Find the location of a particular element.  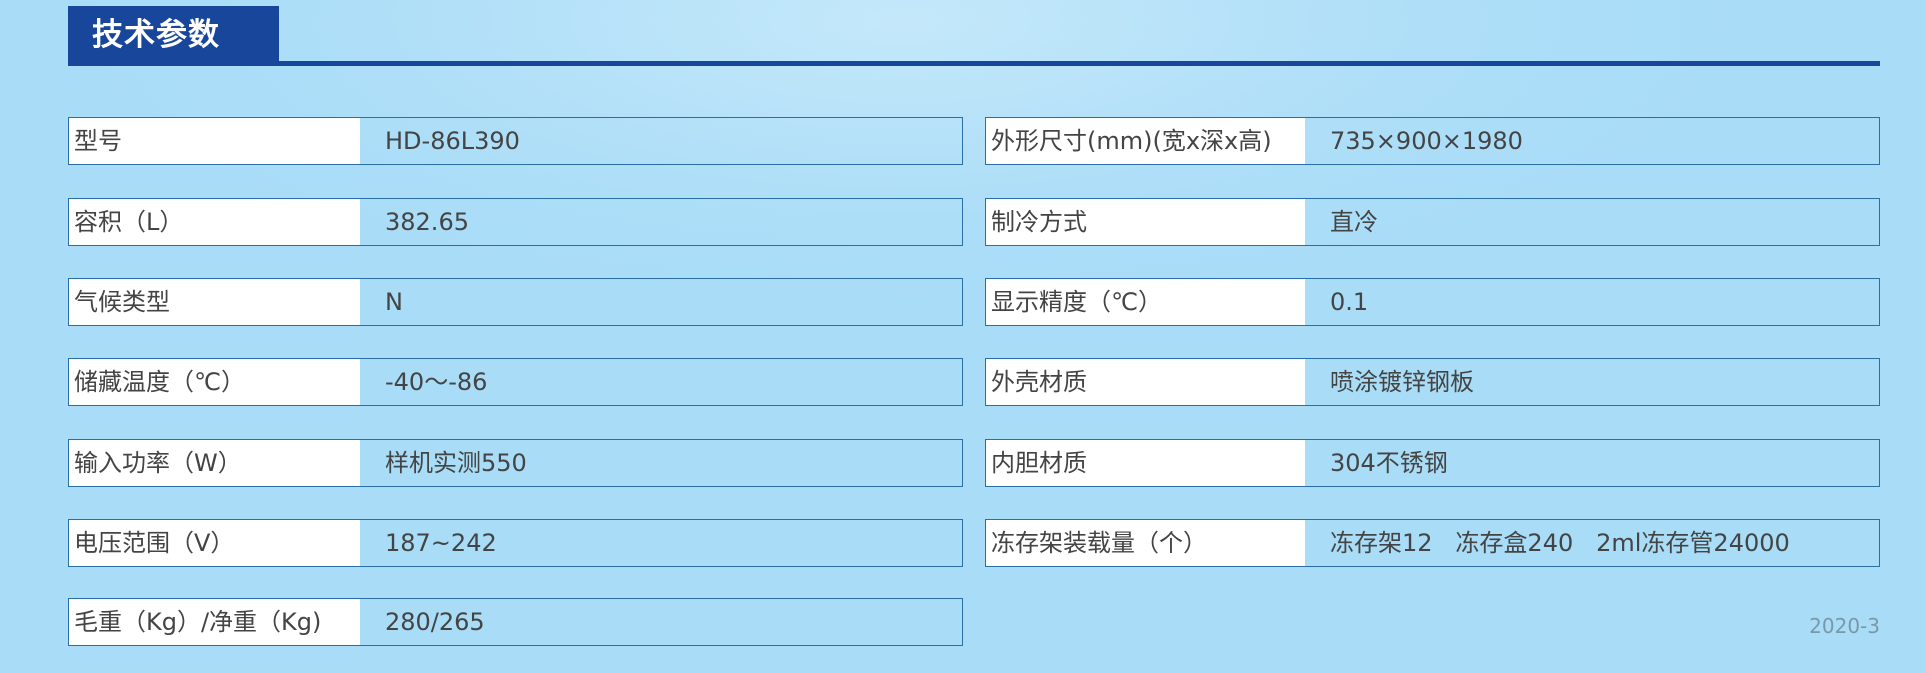

spec-value: 样机实测550 is located at coordinates (456, 463).